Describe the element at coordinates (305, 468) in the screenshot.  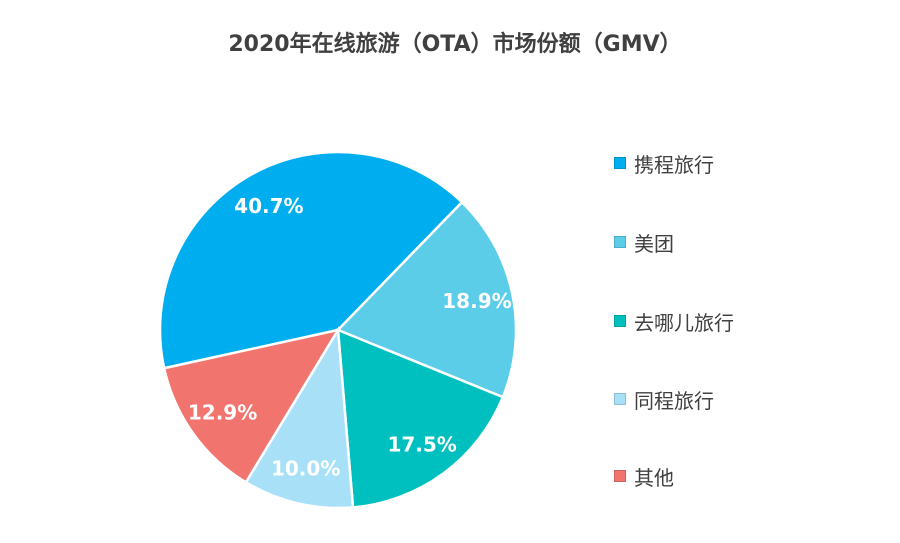
I see `data-label-3: 10.0%` at that location.